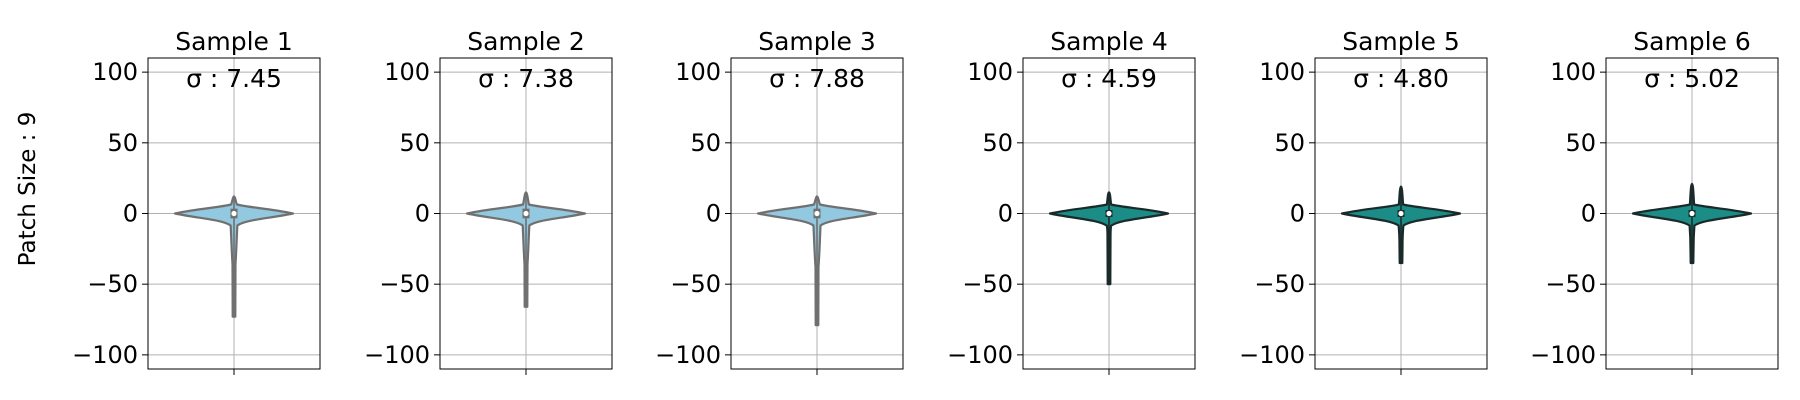 The image size is (1800, 400). What do you see at coordinates (1363, 201) in the screenshot?
I see `violin-panel-5: −100 −50 0 50 100 Sample 5 σ : 4.80` at bounding box center [1363, 201].